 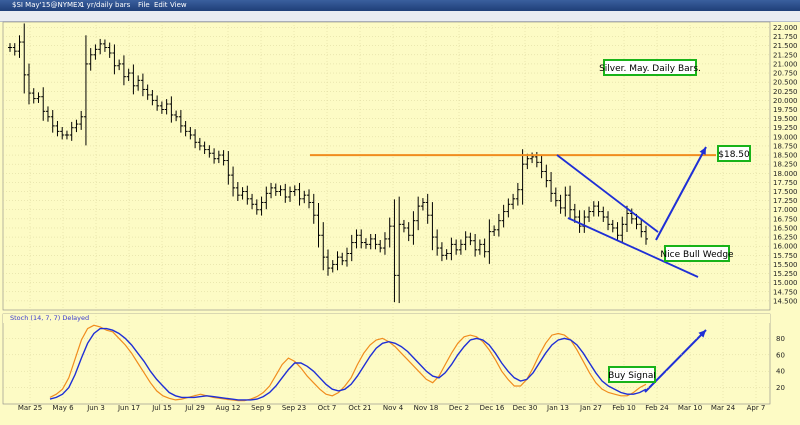 I want to click on price-tick-label: 15.500, so click(x=785, y=265).